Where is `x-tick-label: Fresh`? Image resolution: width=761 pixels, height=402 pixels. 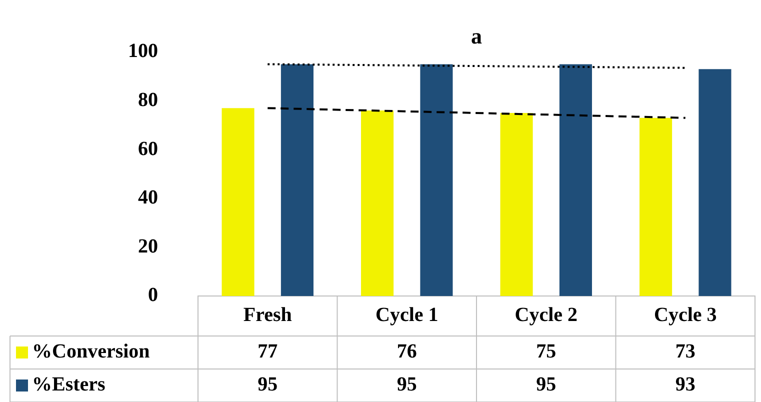 x-tick-label: Fresh is located at coordinates (267, 315).